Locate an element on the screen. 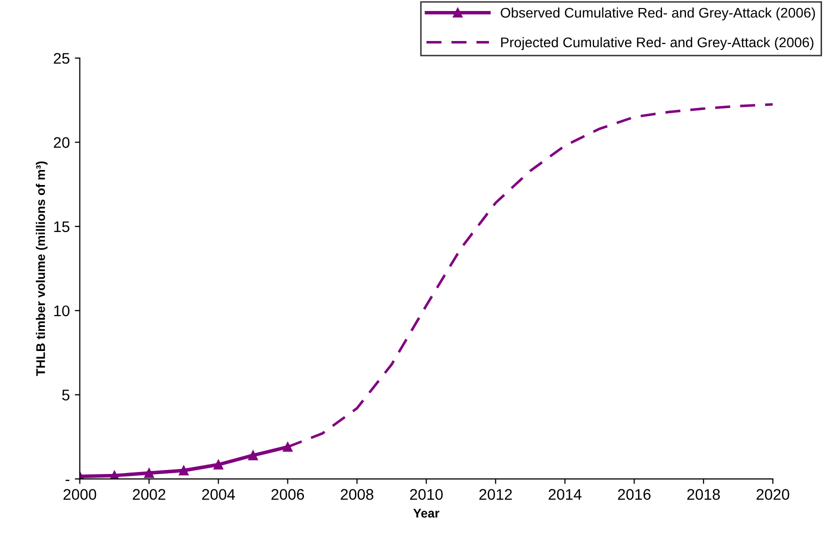 Image resolution: width=831 pixels, height=543 pixels. y-tick-label: 25 is located at coordinates (62, 58).